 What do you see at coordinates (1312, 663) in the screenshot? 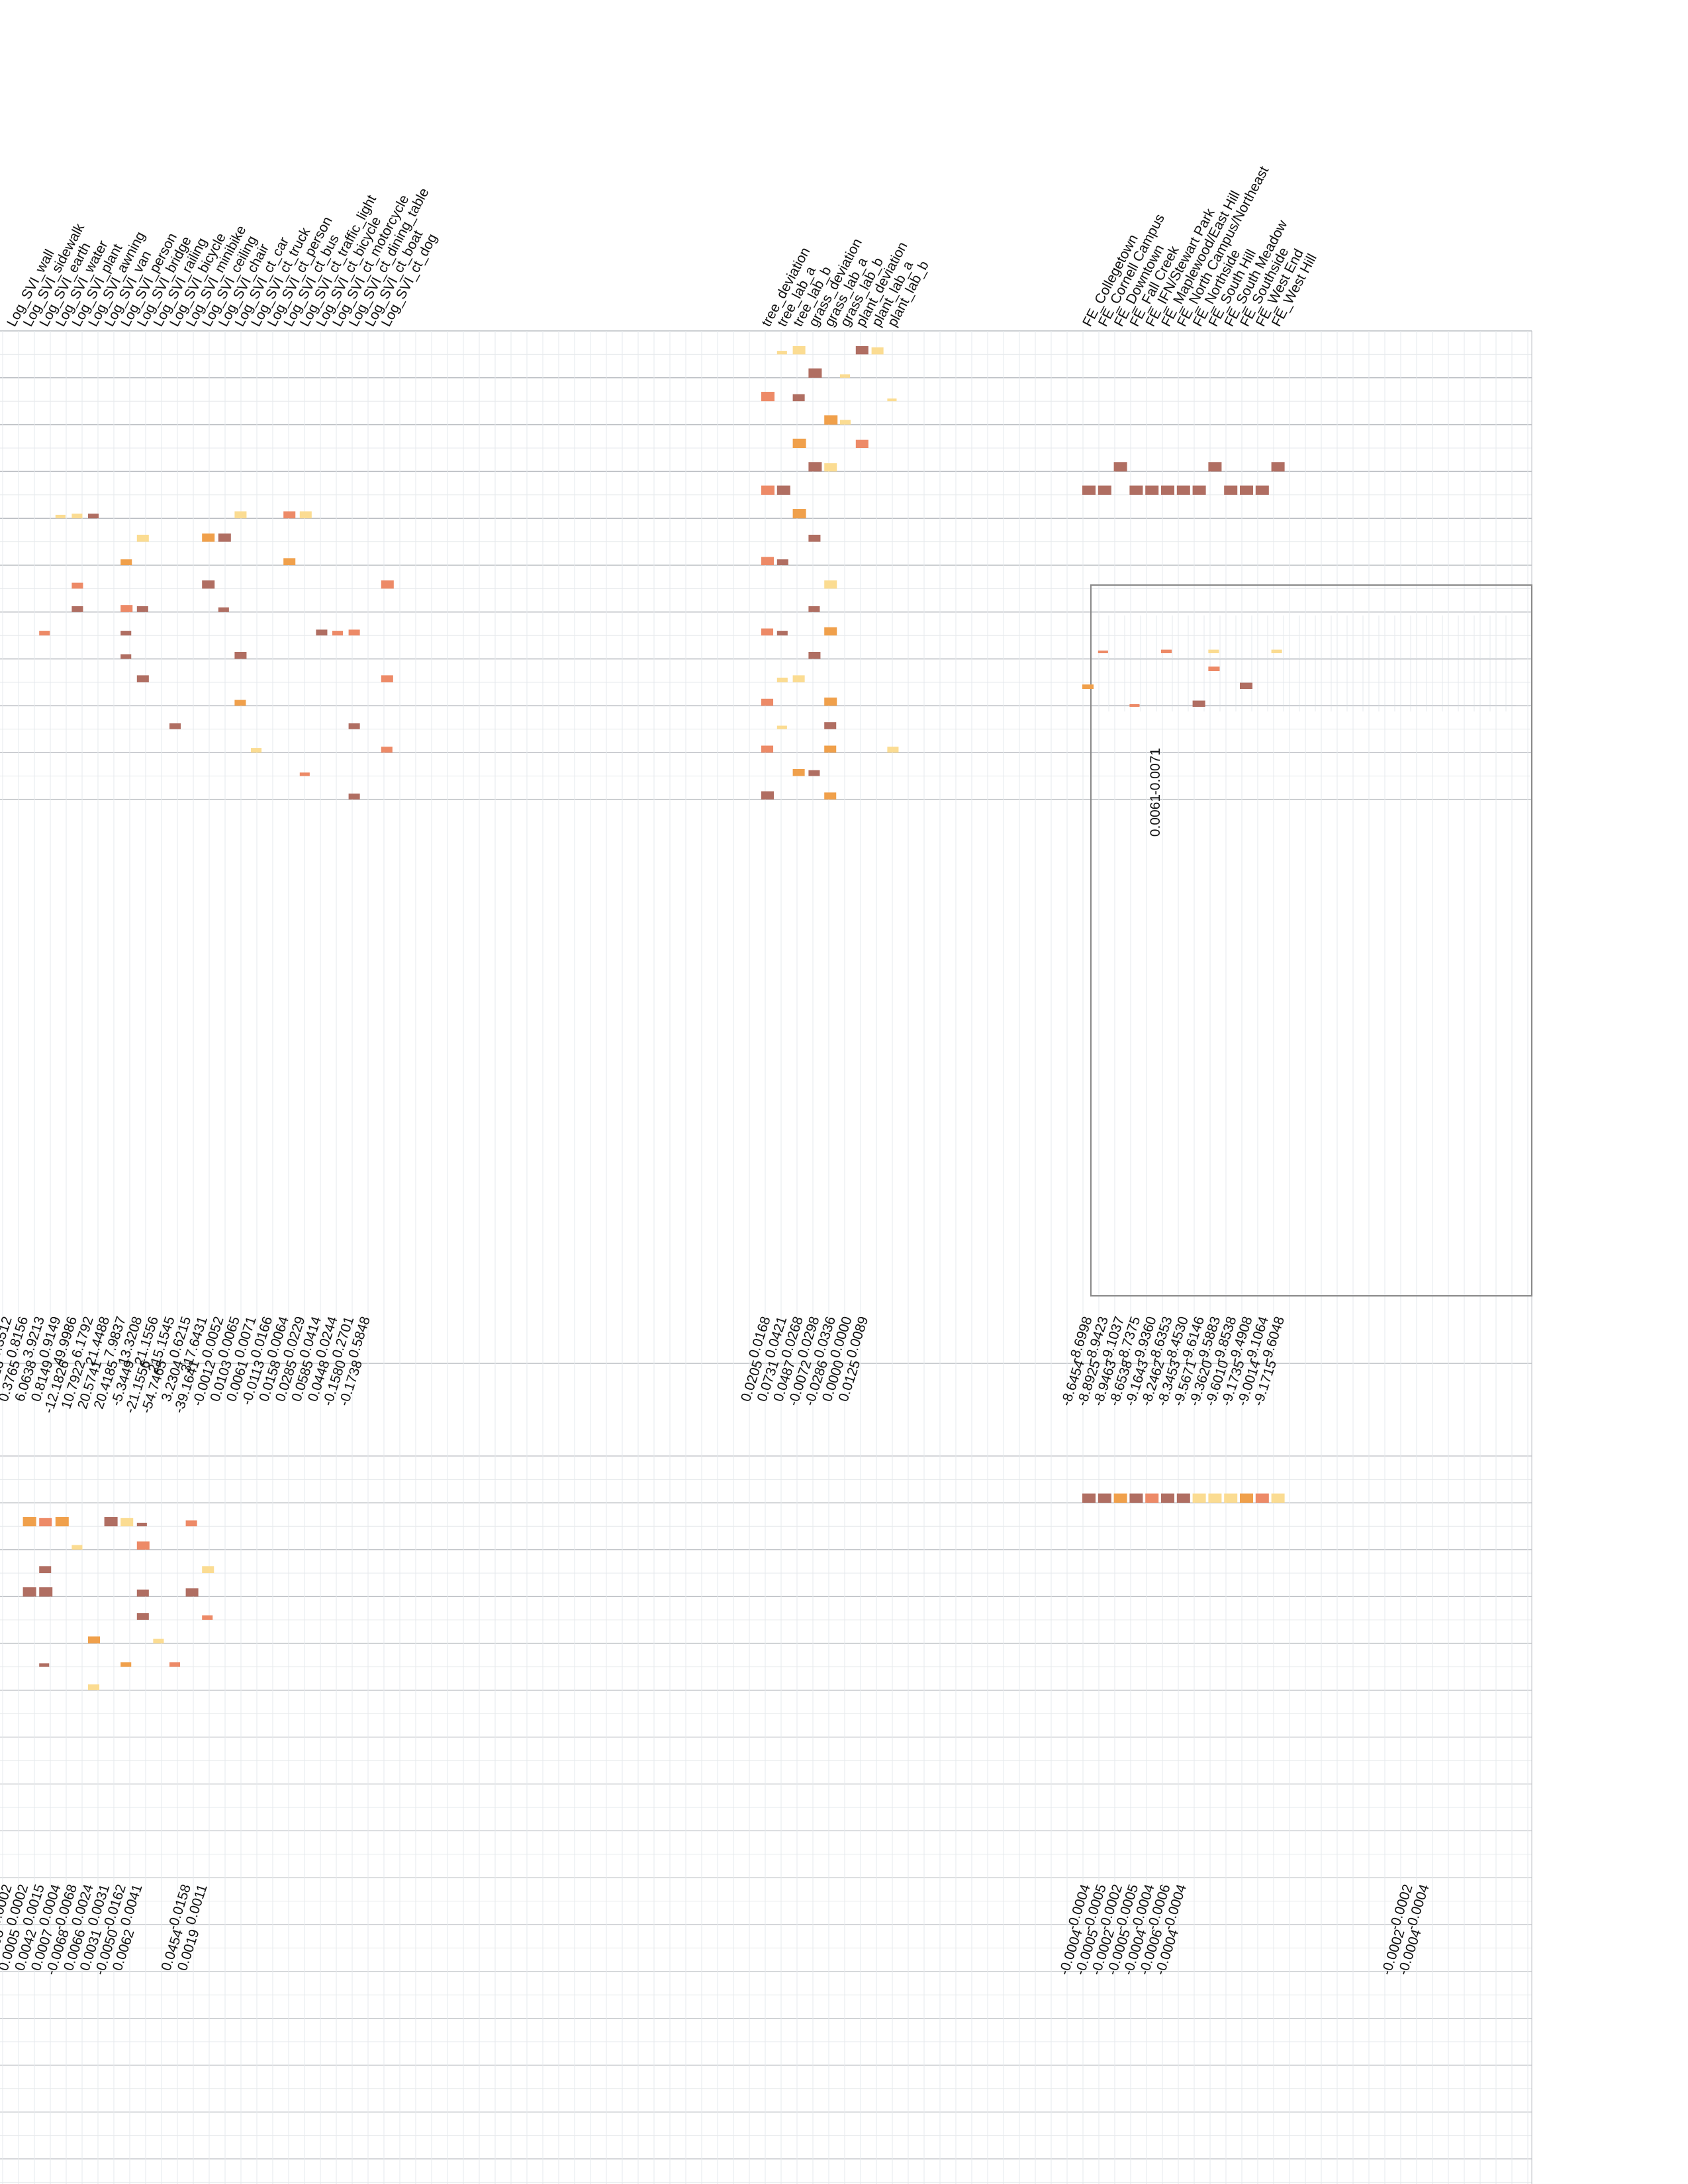
I see `inset-grid` at bounding box center [1312, 663].